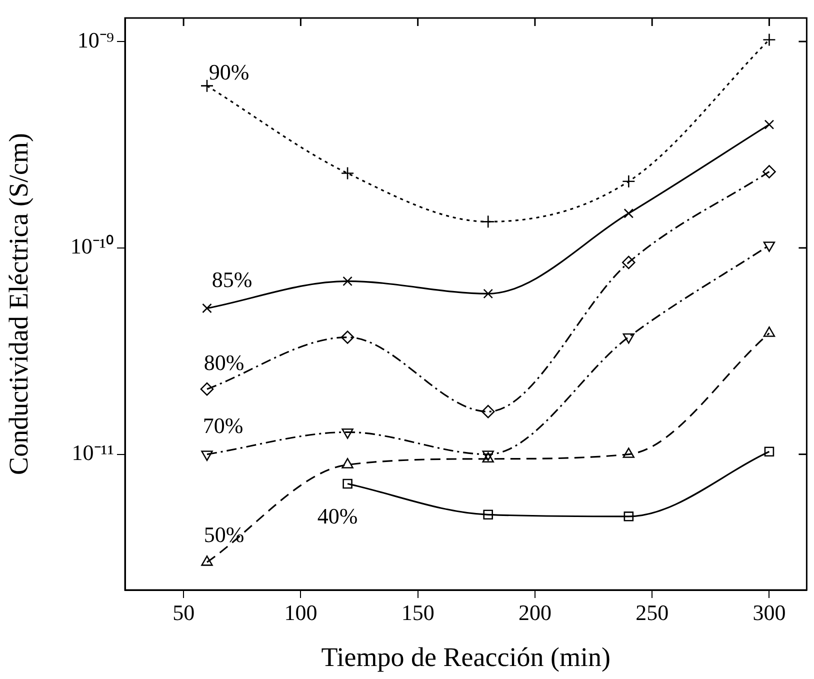  I want to click on y-tick-label: 10⁻¹⁰, so click(92, 246).